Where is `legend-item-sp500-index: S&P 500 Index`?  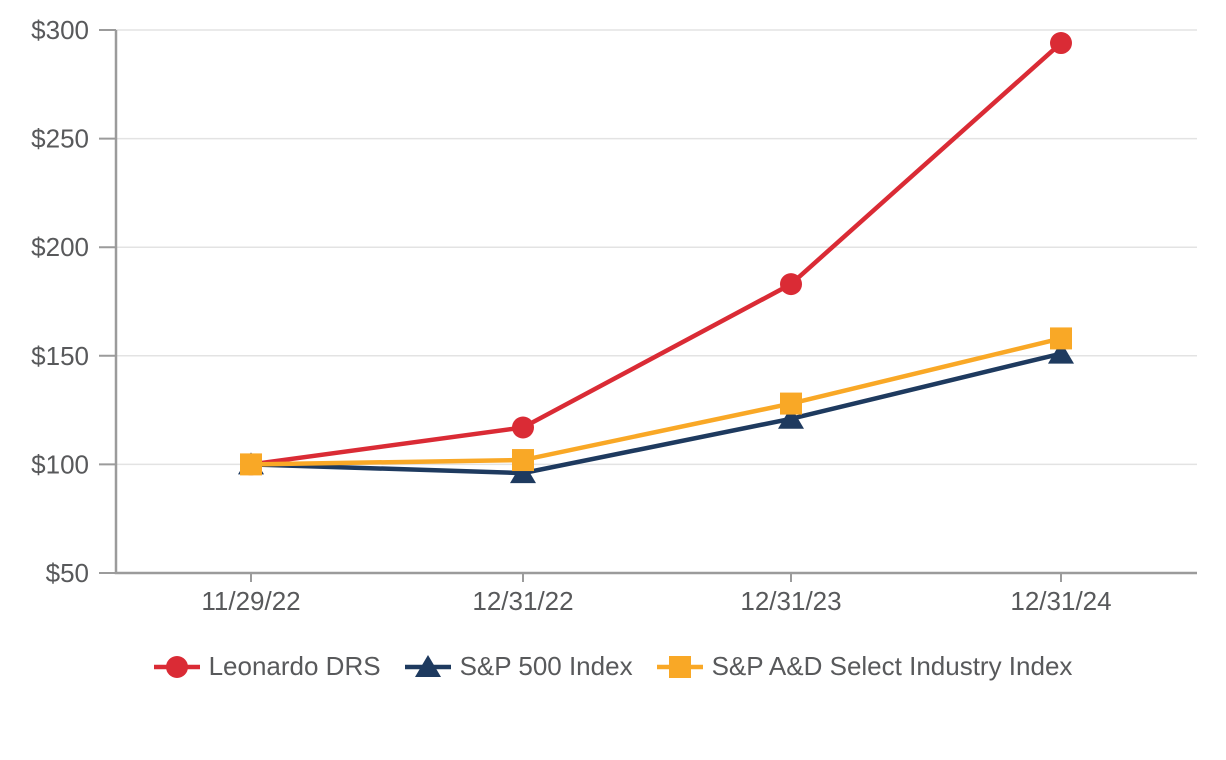 legend-item-sp500-index: S&P 500 Index is located at coordinates (518, 666).